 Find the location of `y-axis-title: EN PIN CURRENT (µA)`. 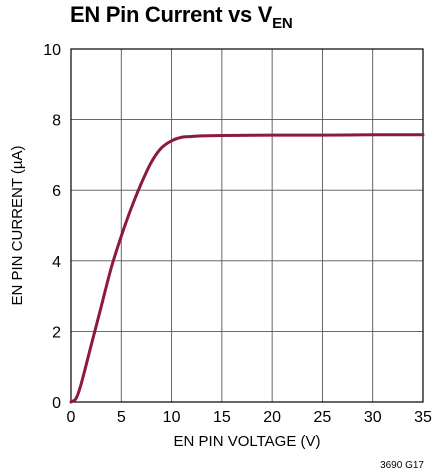

y-axis-title: EN PIN CURRENT (µA) is located at coordinates (17, 225).